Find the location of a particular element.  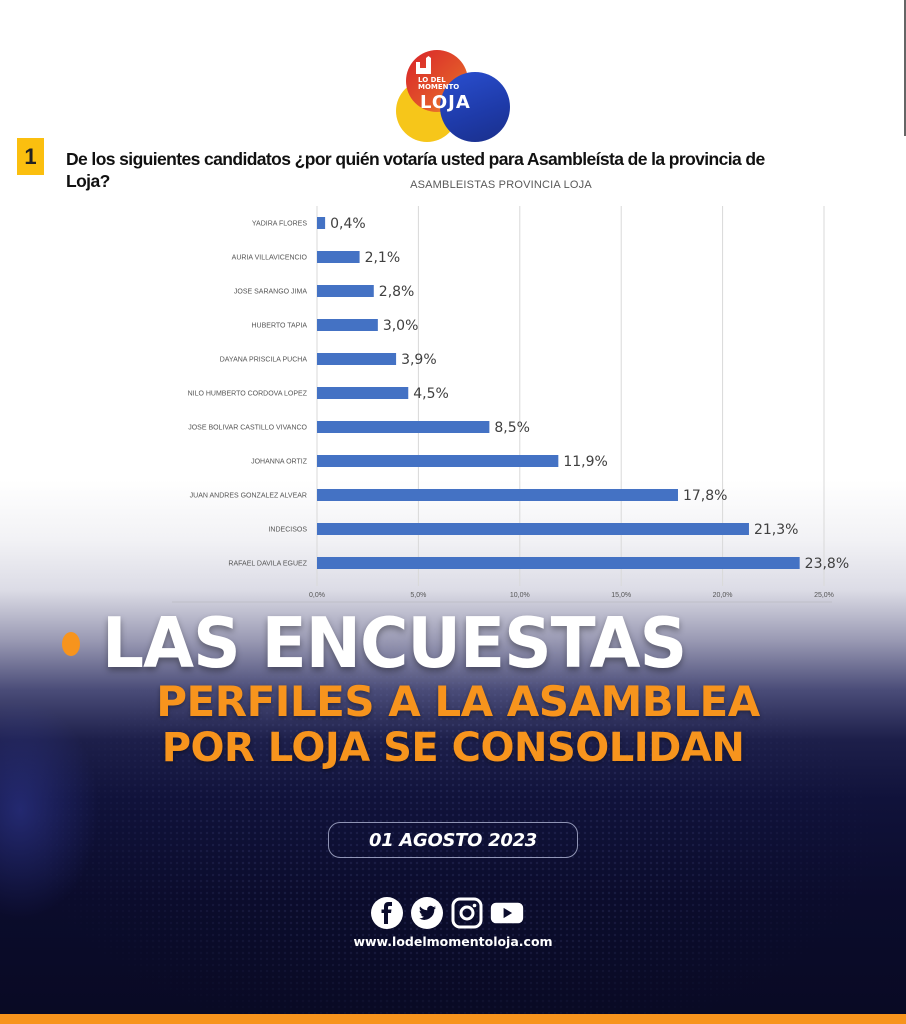

value-label: 17,8% is located at coordinates (705, 496).